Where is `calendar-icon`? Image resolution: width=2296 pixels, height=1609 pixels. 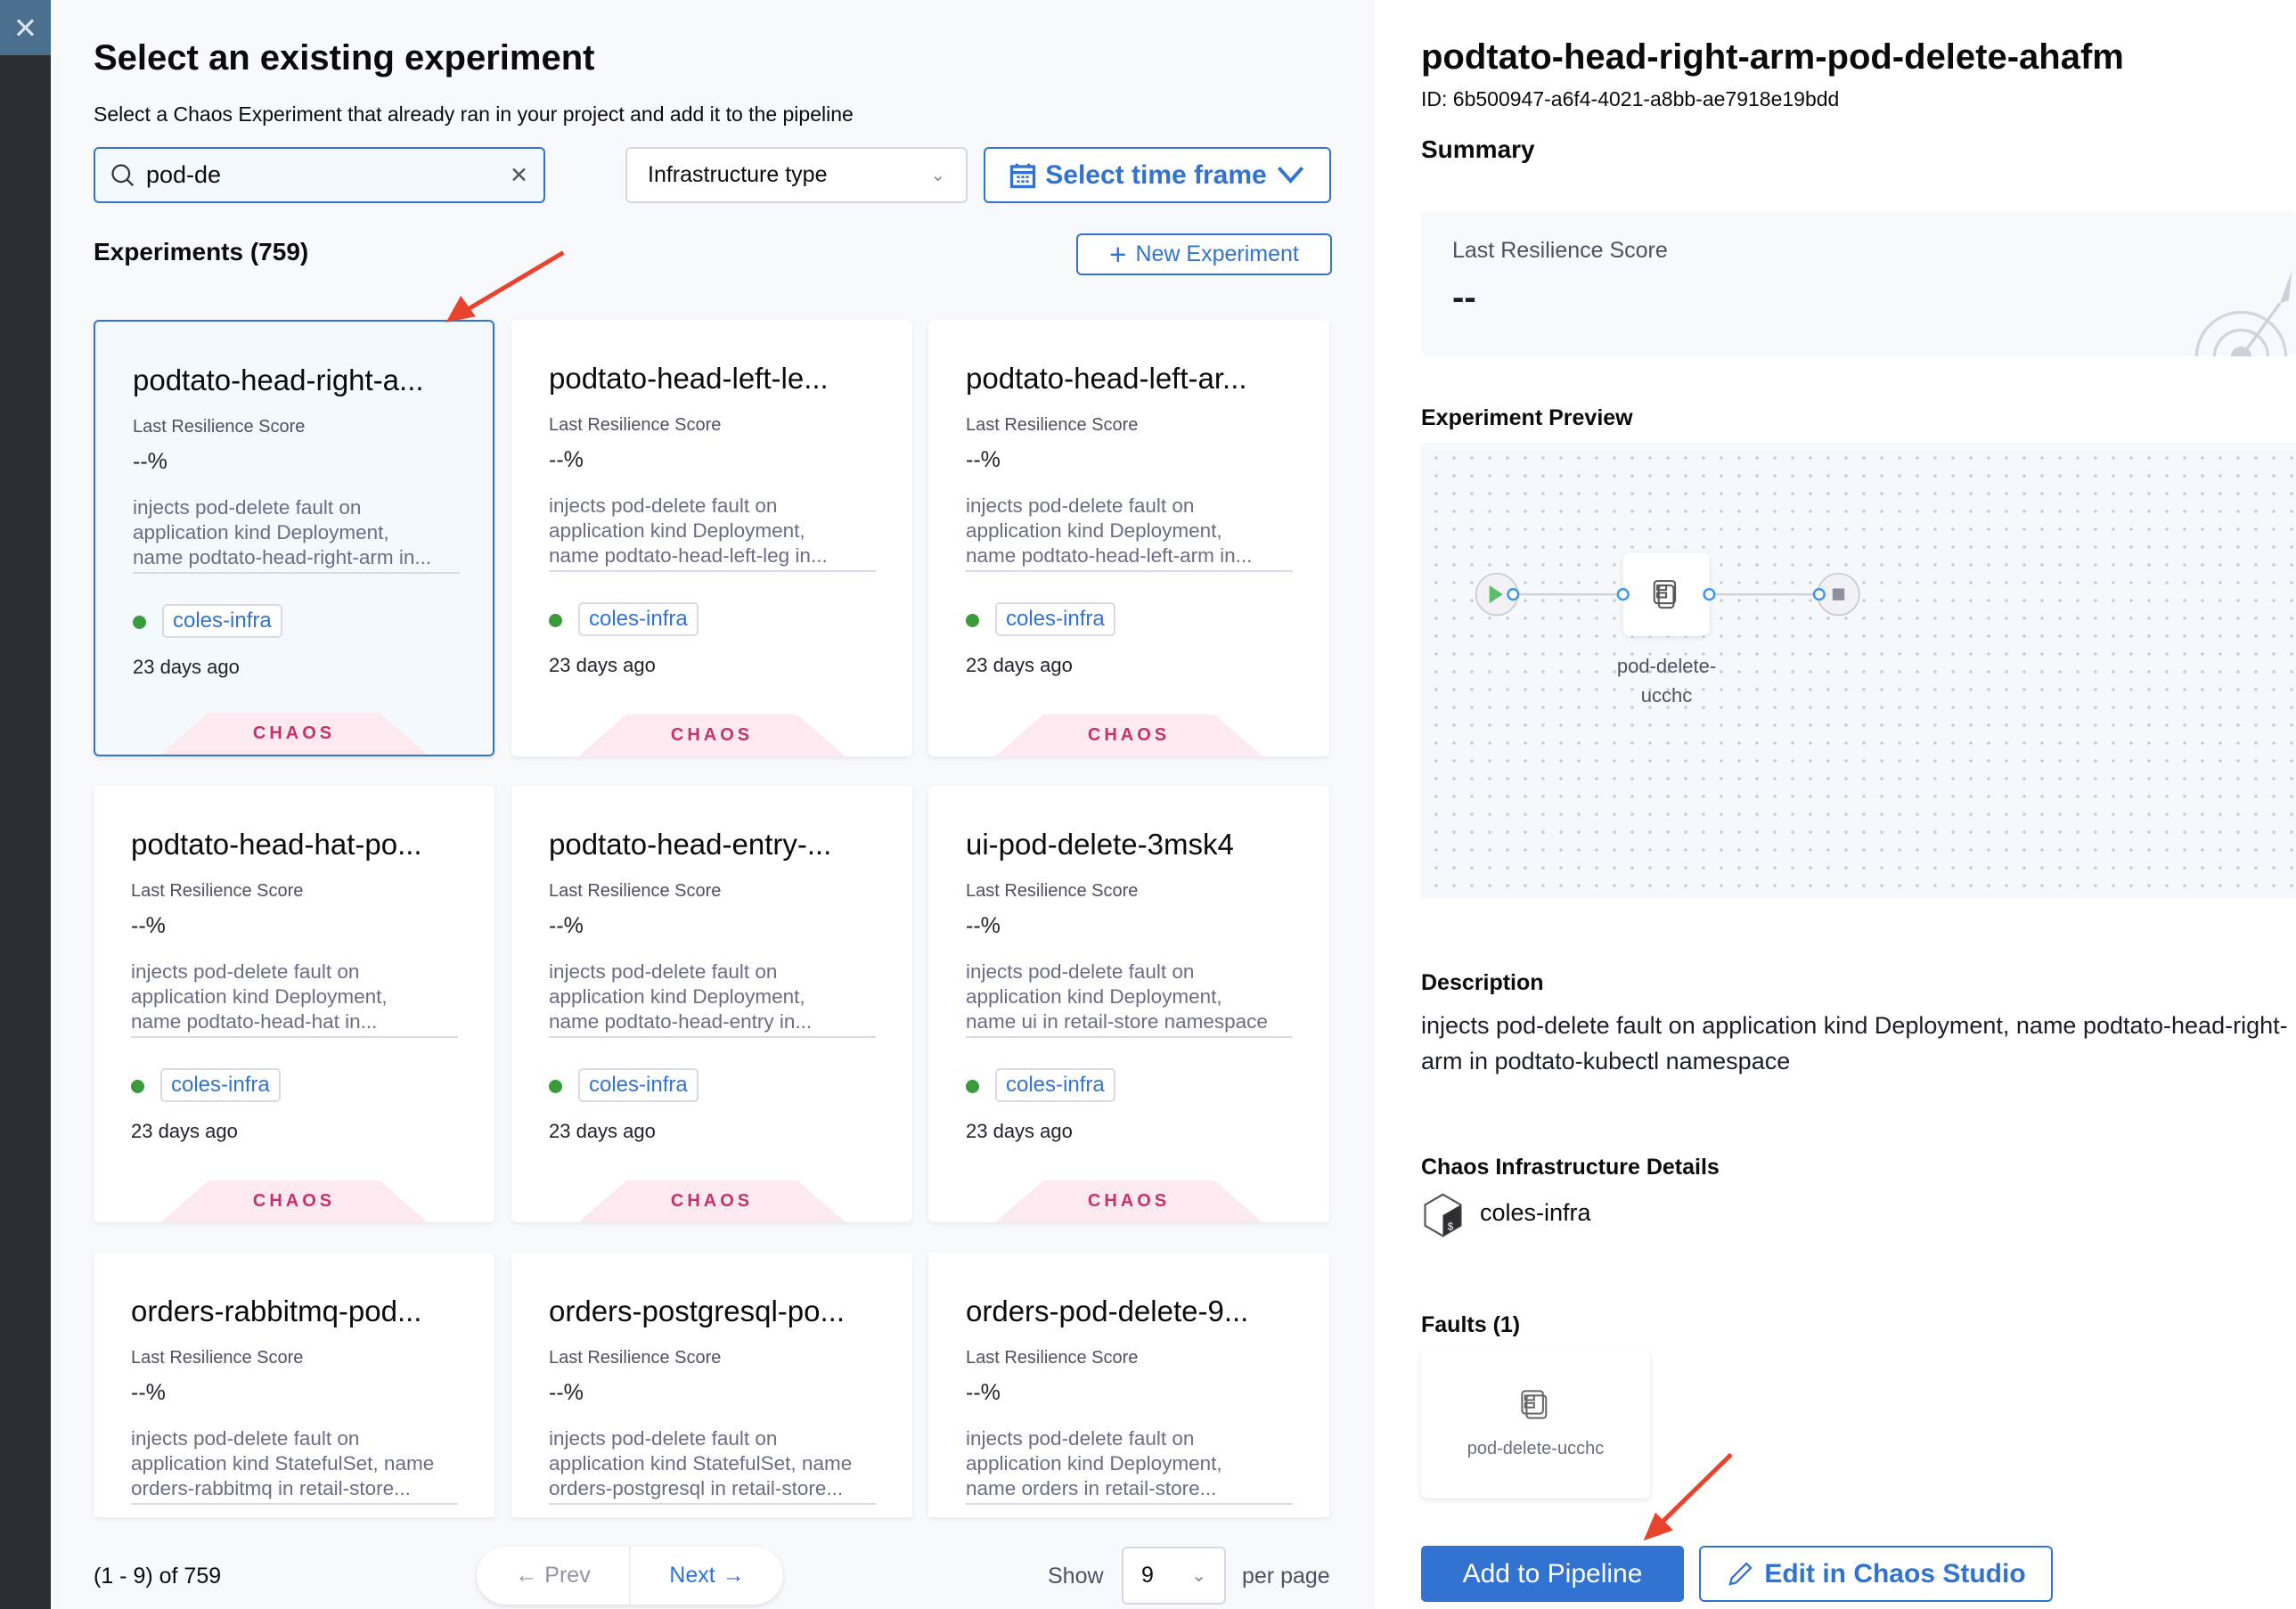
calendar-icon is located at coordinates (1023, 175).